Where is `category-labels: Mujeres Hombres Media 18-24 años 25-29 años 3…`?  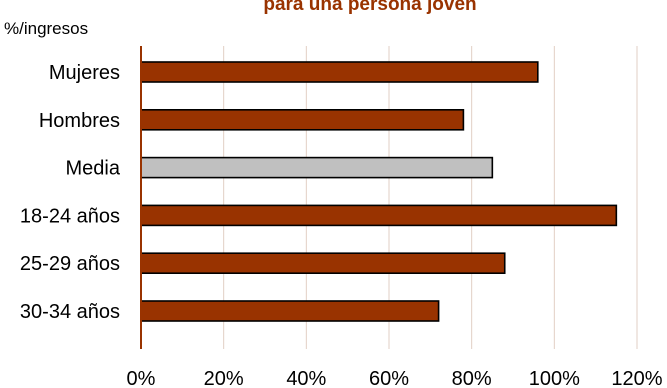
category-labels: Mujeres Hombres Media 18-24 años 25-29 años 3… is located at coordinates (70, 192).